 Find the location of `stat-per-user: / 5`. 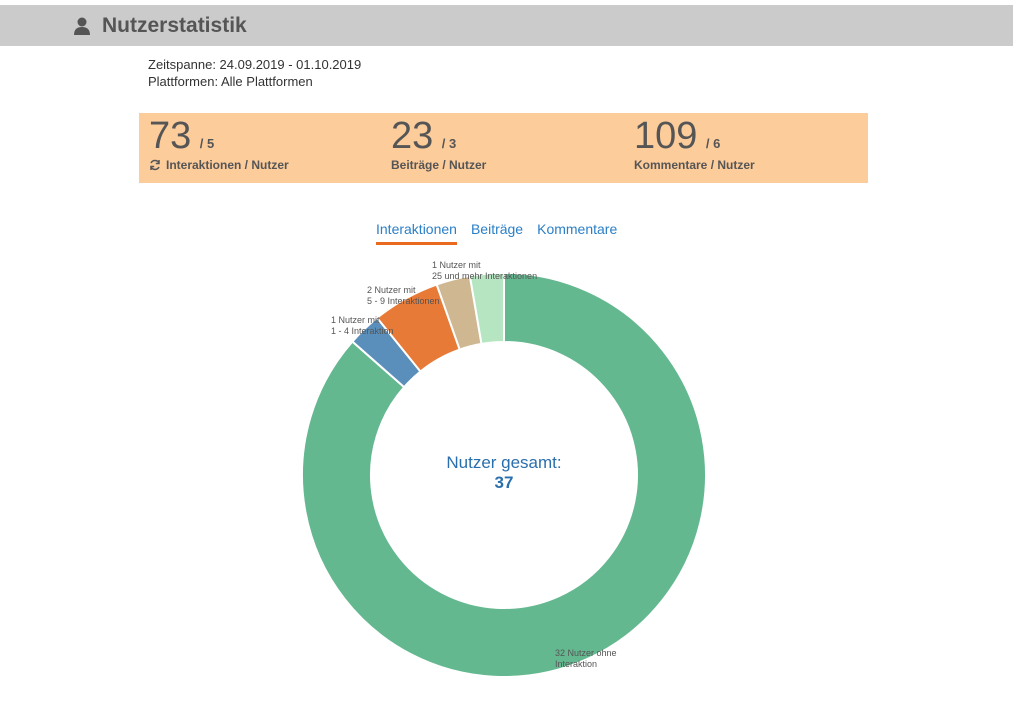

stat-per-user: / 5 is located at coordinates (207, 143).